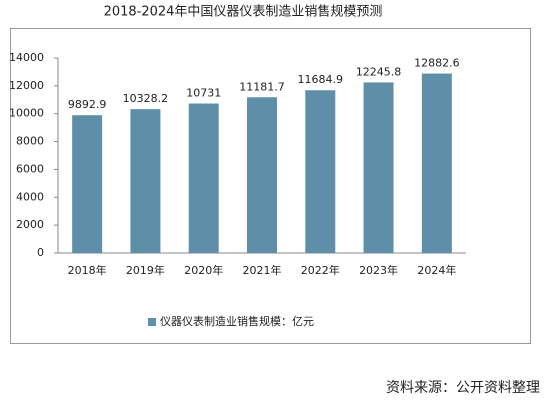 This screenshot has height=403, width=548. What do you see at coordinates (436, 270) in the screenshot?
I see `x-tick-label: 2024年` at bounding box center [436, 270].